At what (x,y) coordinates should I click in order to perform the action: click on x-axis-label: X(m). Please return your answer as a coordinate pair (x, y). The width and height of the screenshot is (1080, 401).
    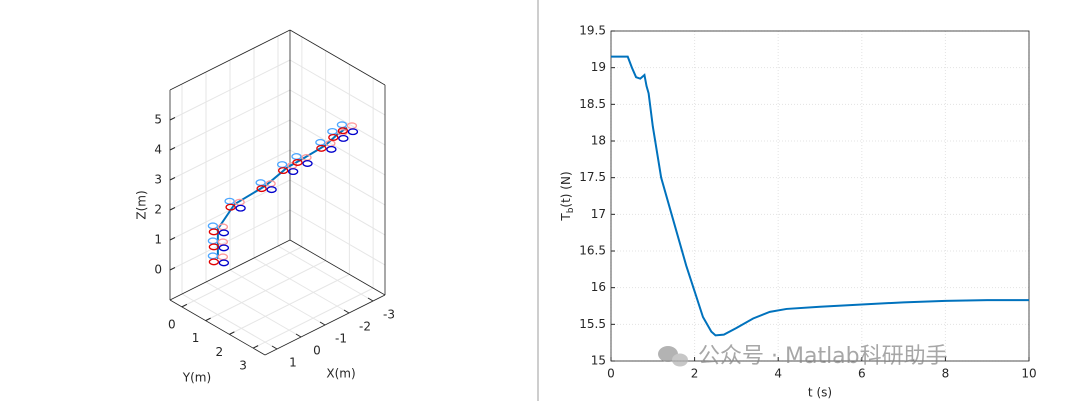
    Looking at the image, I should click on (340, 374).